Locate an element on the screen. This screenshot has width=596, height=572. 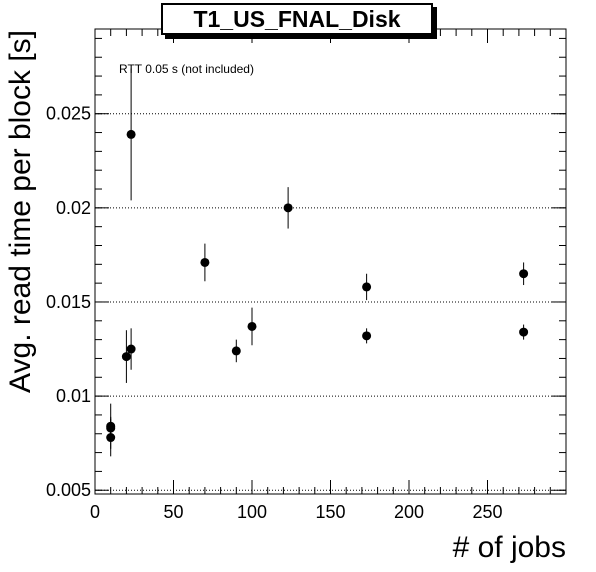
x-tick-label: 250 is located at coordinates (487, 512).